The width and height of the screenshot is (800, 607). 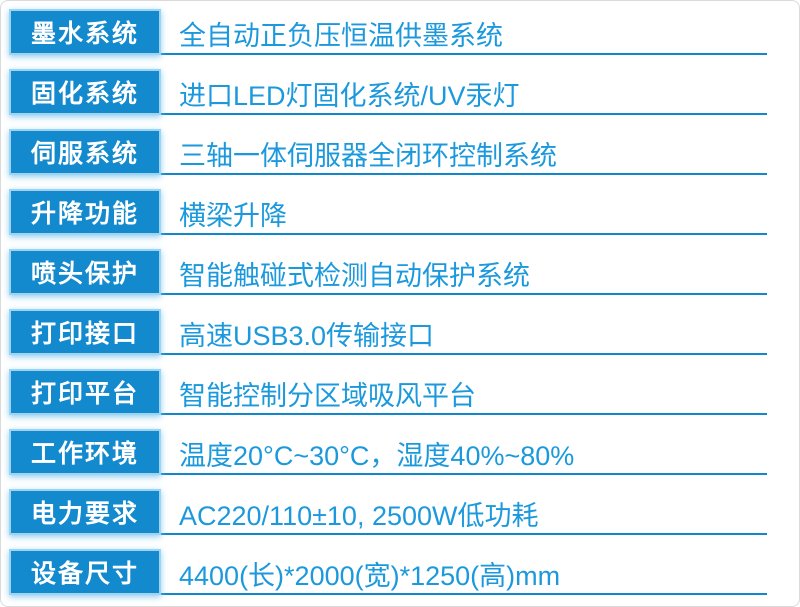 I want to click on table-row: 工作环境 温度20°C~30°C，湿度40%~80%, so click(x=400, y=459).